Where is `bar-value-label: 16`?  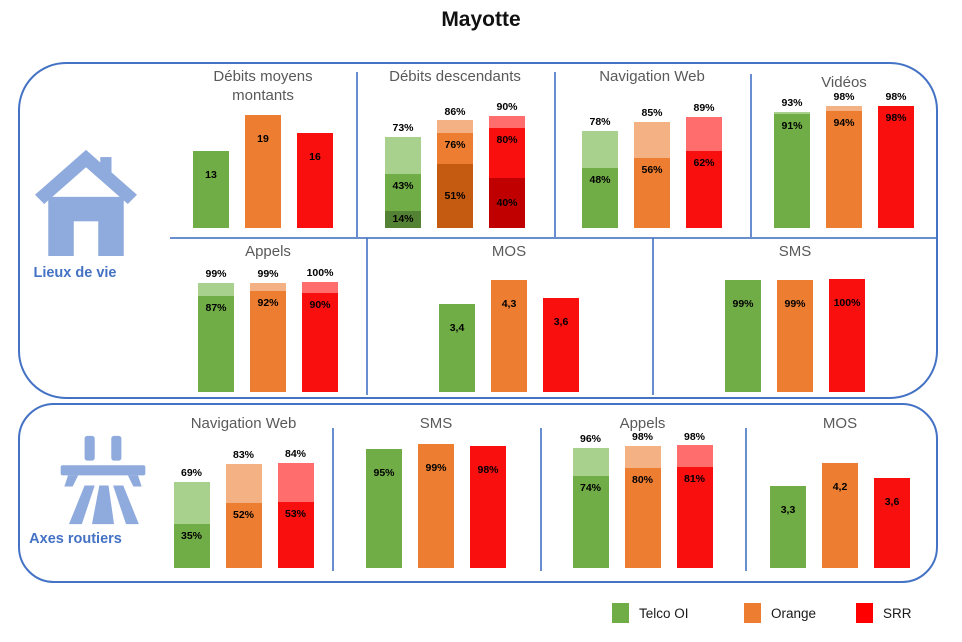
bar-value-label: 16 is located at coordinates (315, 156).